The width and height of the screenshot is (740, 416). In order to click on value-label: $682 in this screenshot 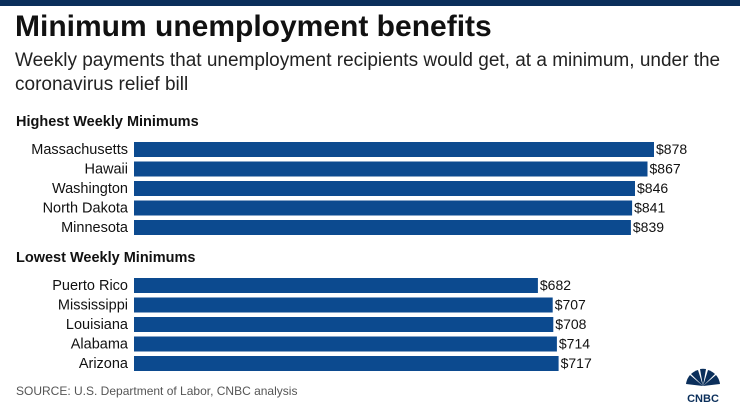, I will do `click(555, 285)`.